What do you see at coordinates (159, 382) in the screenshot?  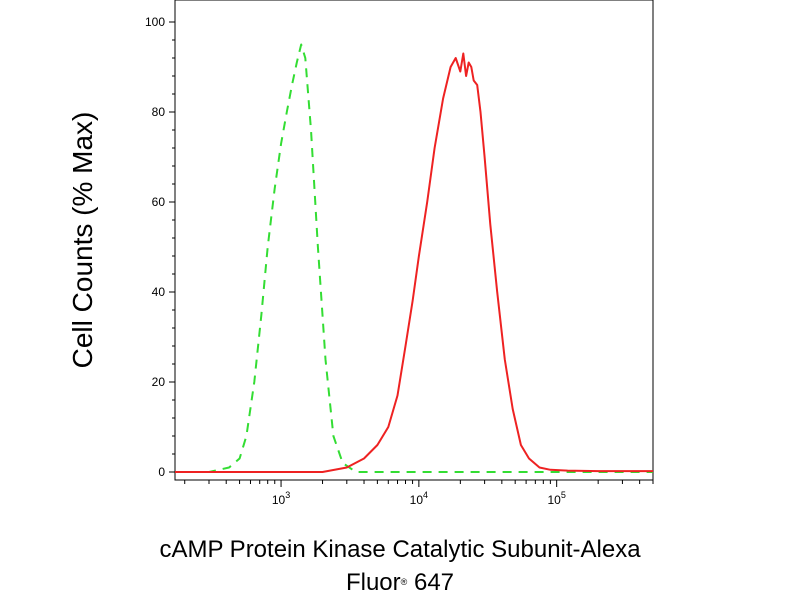 I see `y-tick-label: 20` at bounding box center [159, 382].